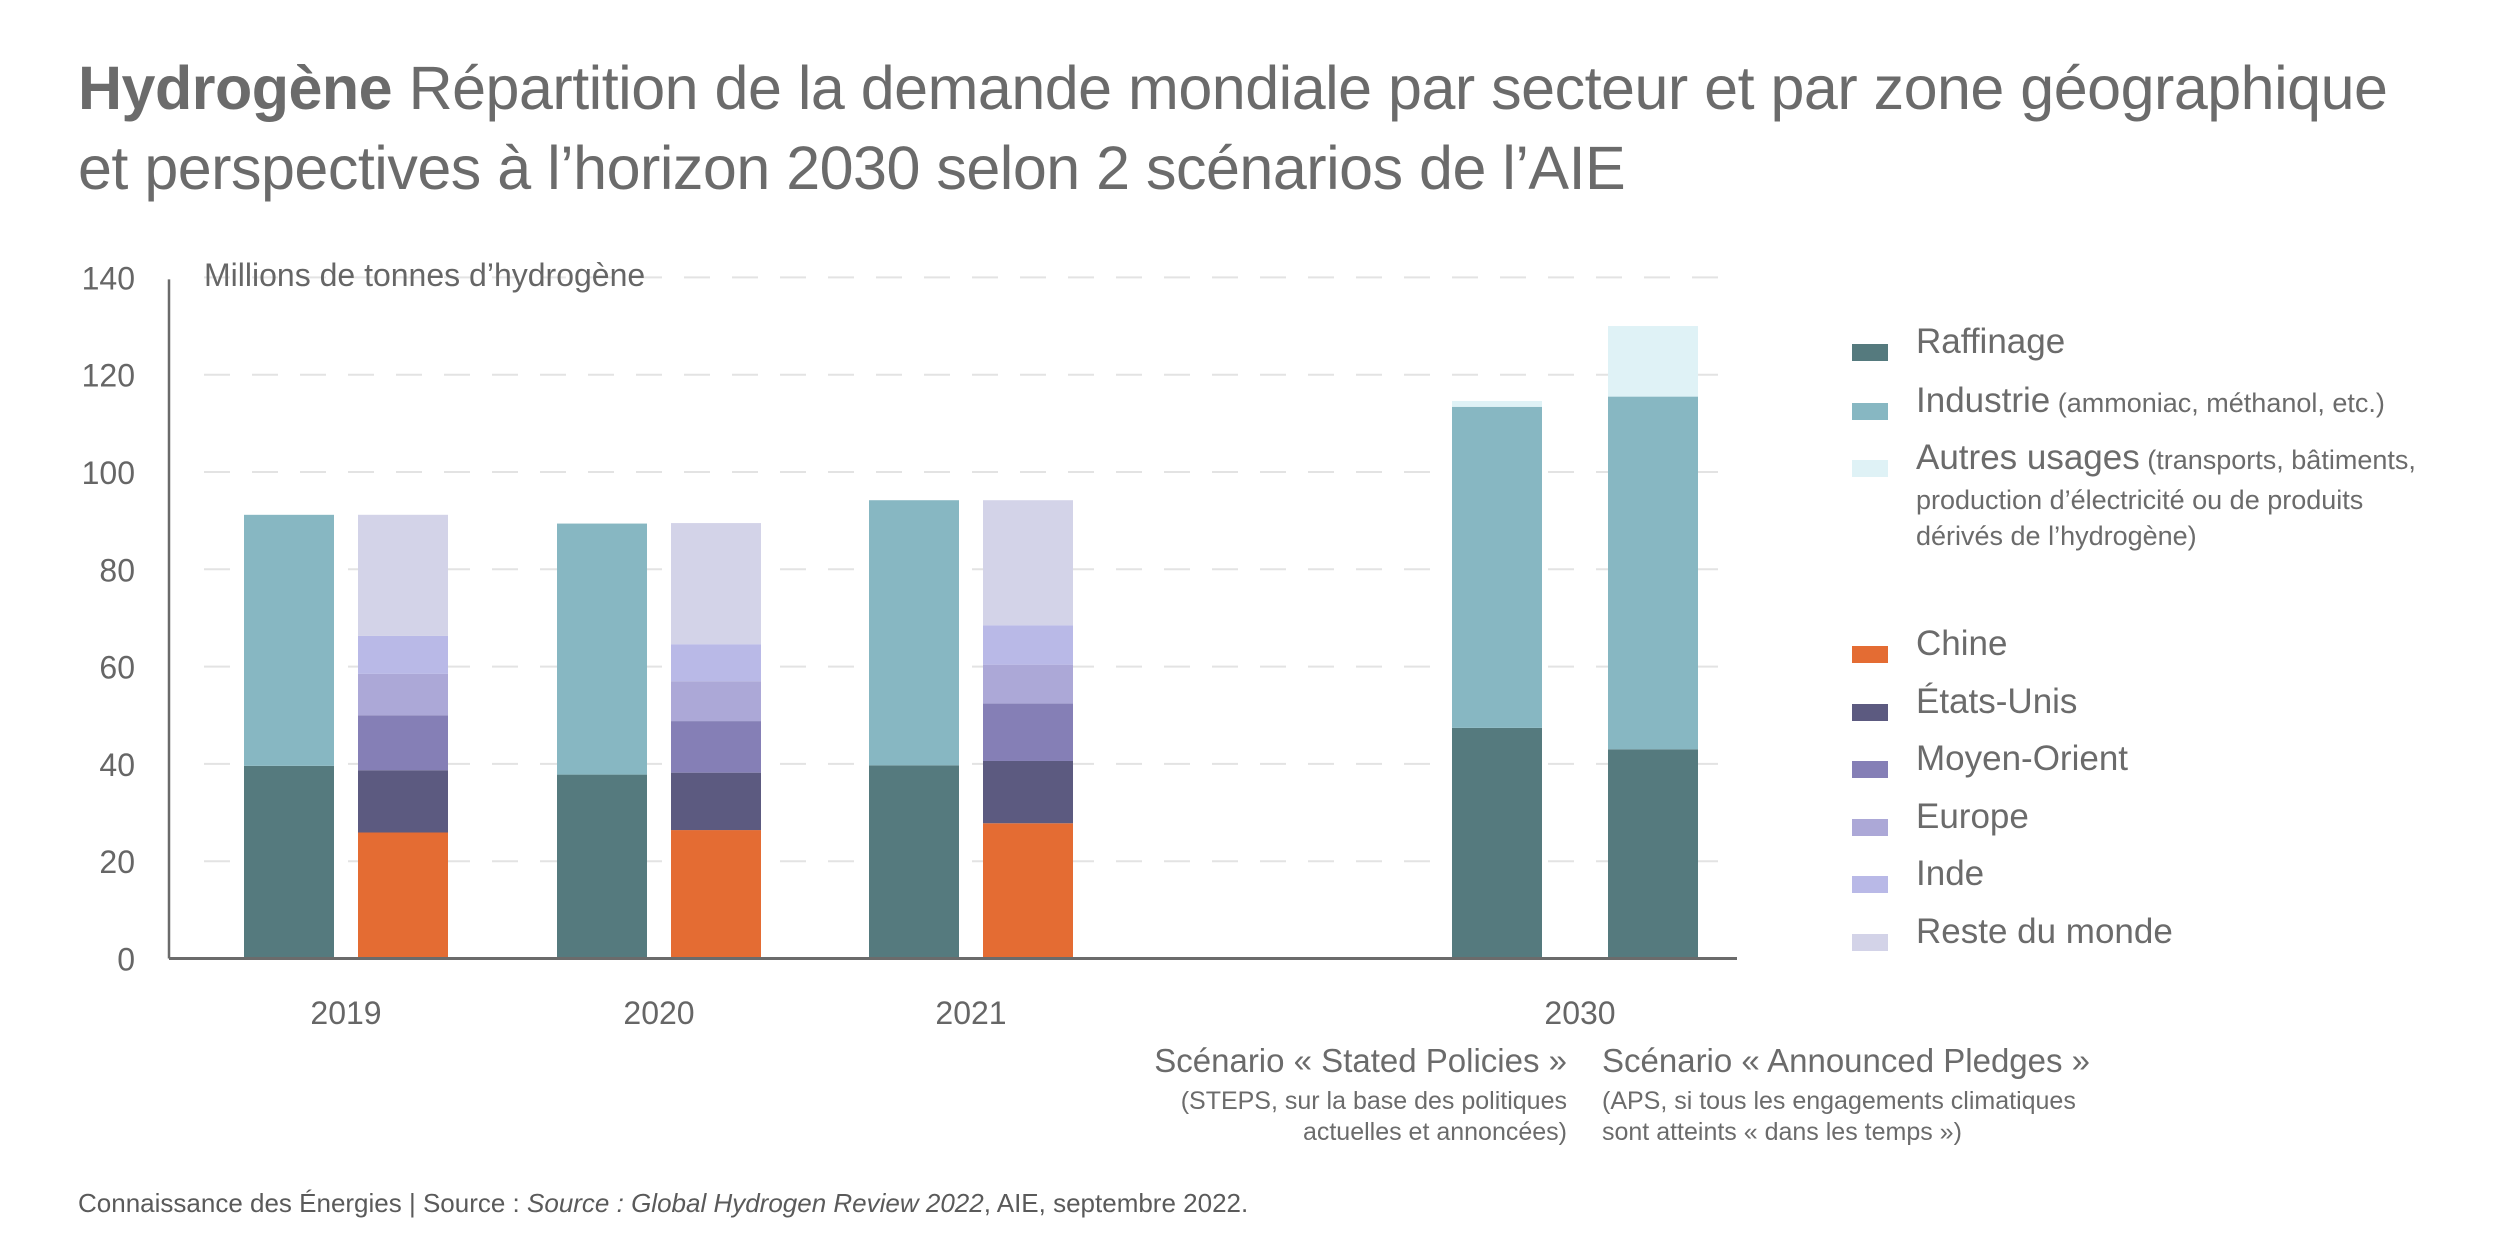  What do you see at coordinates (117, 765) in the screenshot?
I see `y-tick-label: 40` at bounding box center [117, 765].